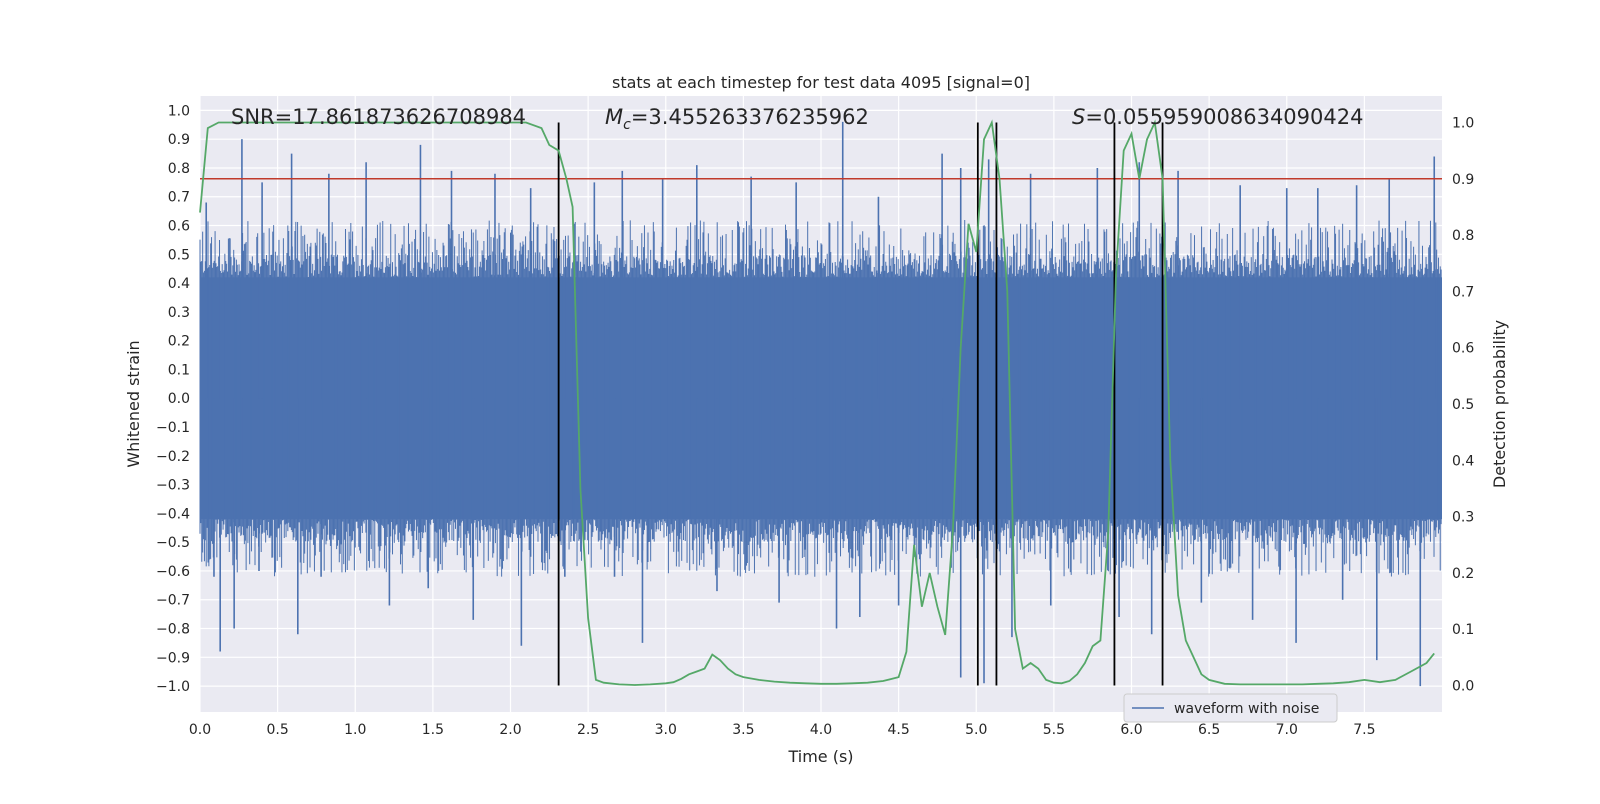 The height and width of the screenshot is (804, 1600). Describe the element at coordinates (750, 117) in the screenshot. I see `chirp-mass-value: =3.455263376235962` at that location.